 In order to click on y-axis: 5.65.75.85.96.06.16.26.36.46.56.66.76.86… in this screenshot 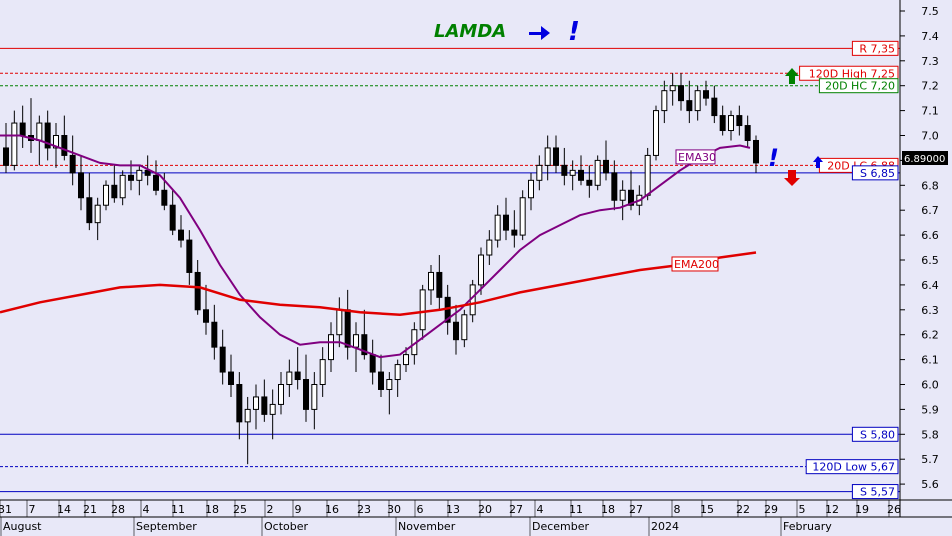, I will do `click(919, 258)`.